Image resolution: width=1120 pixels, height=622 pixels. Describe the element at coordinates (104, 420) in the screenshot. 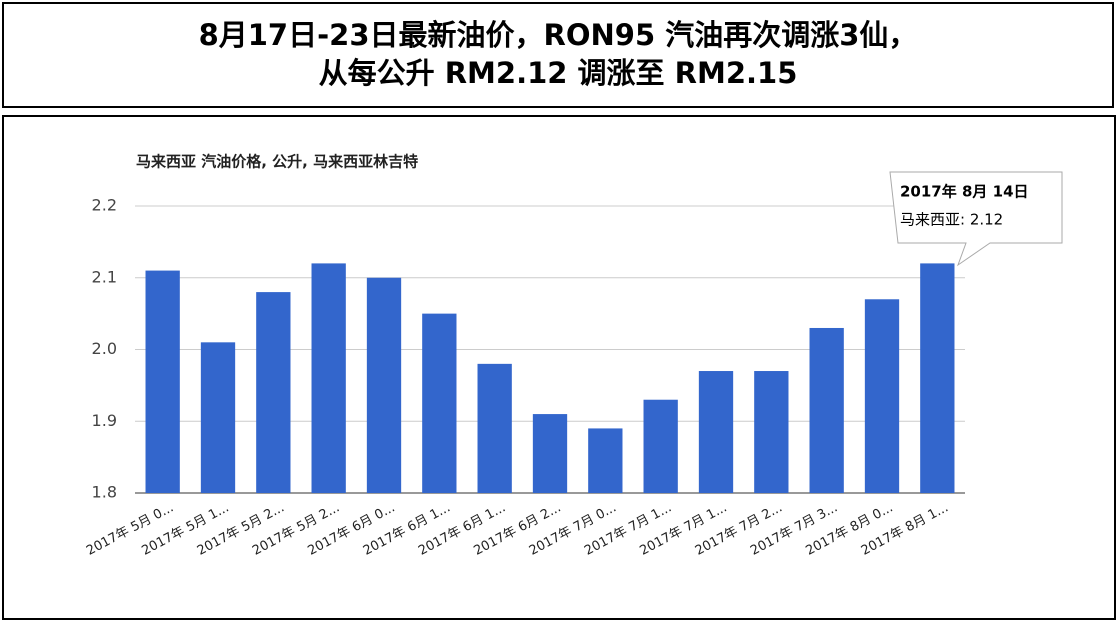

I see `y-tick-label: 1.9` at that location.